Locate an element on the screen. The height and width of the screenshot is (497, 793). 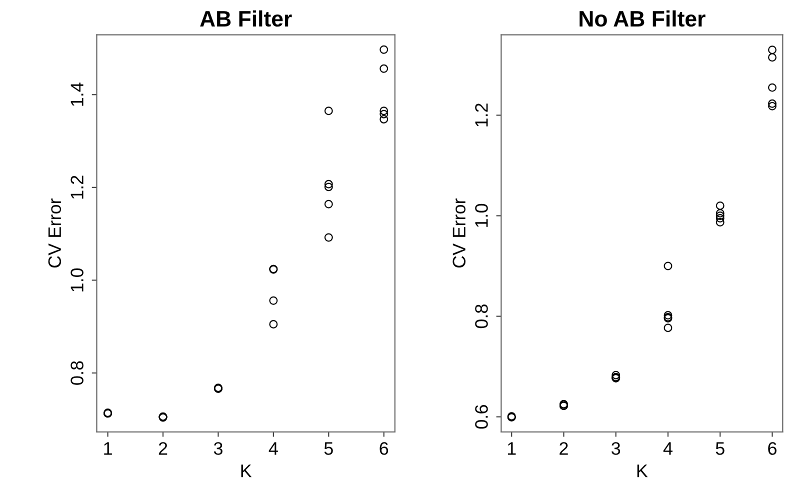
y-tick-label: 0.6 is located at coordinates (481, 417).